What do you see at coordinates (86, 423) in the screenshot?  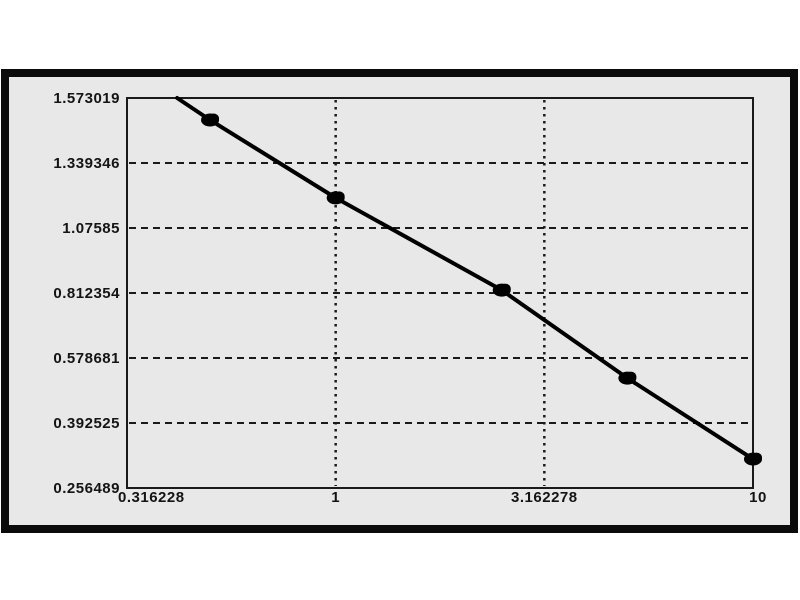 I see `y-tick-label: 0.392525` at bounding box center [86, 423].